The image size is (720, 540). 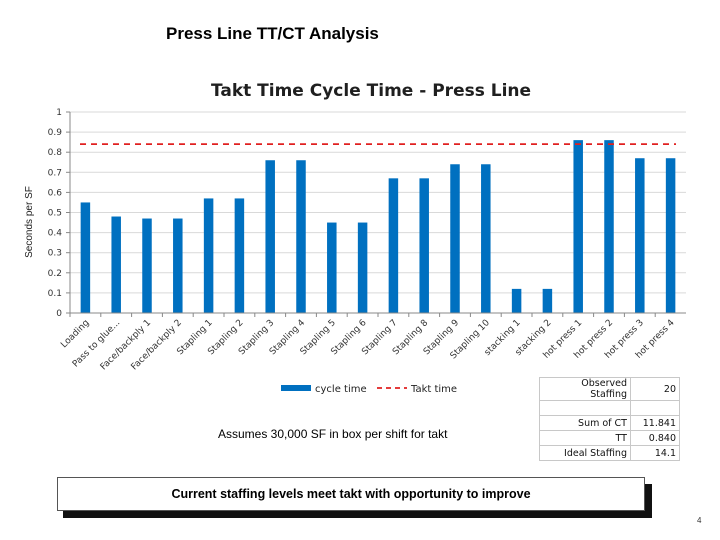 I want to click on legend-swatch-cycle-time, so click(x=296, y=388).